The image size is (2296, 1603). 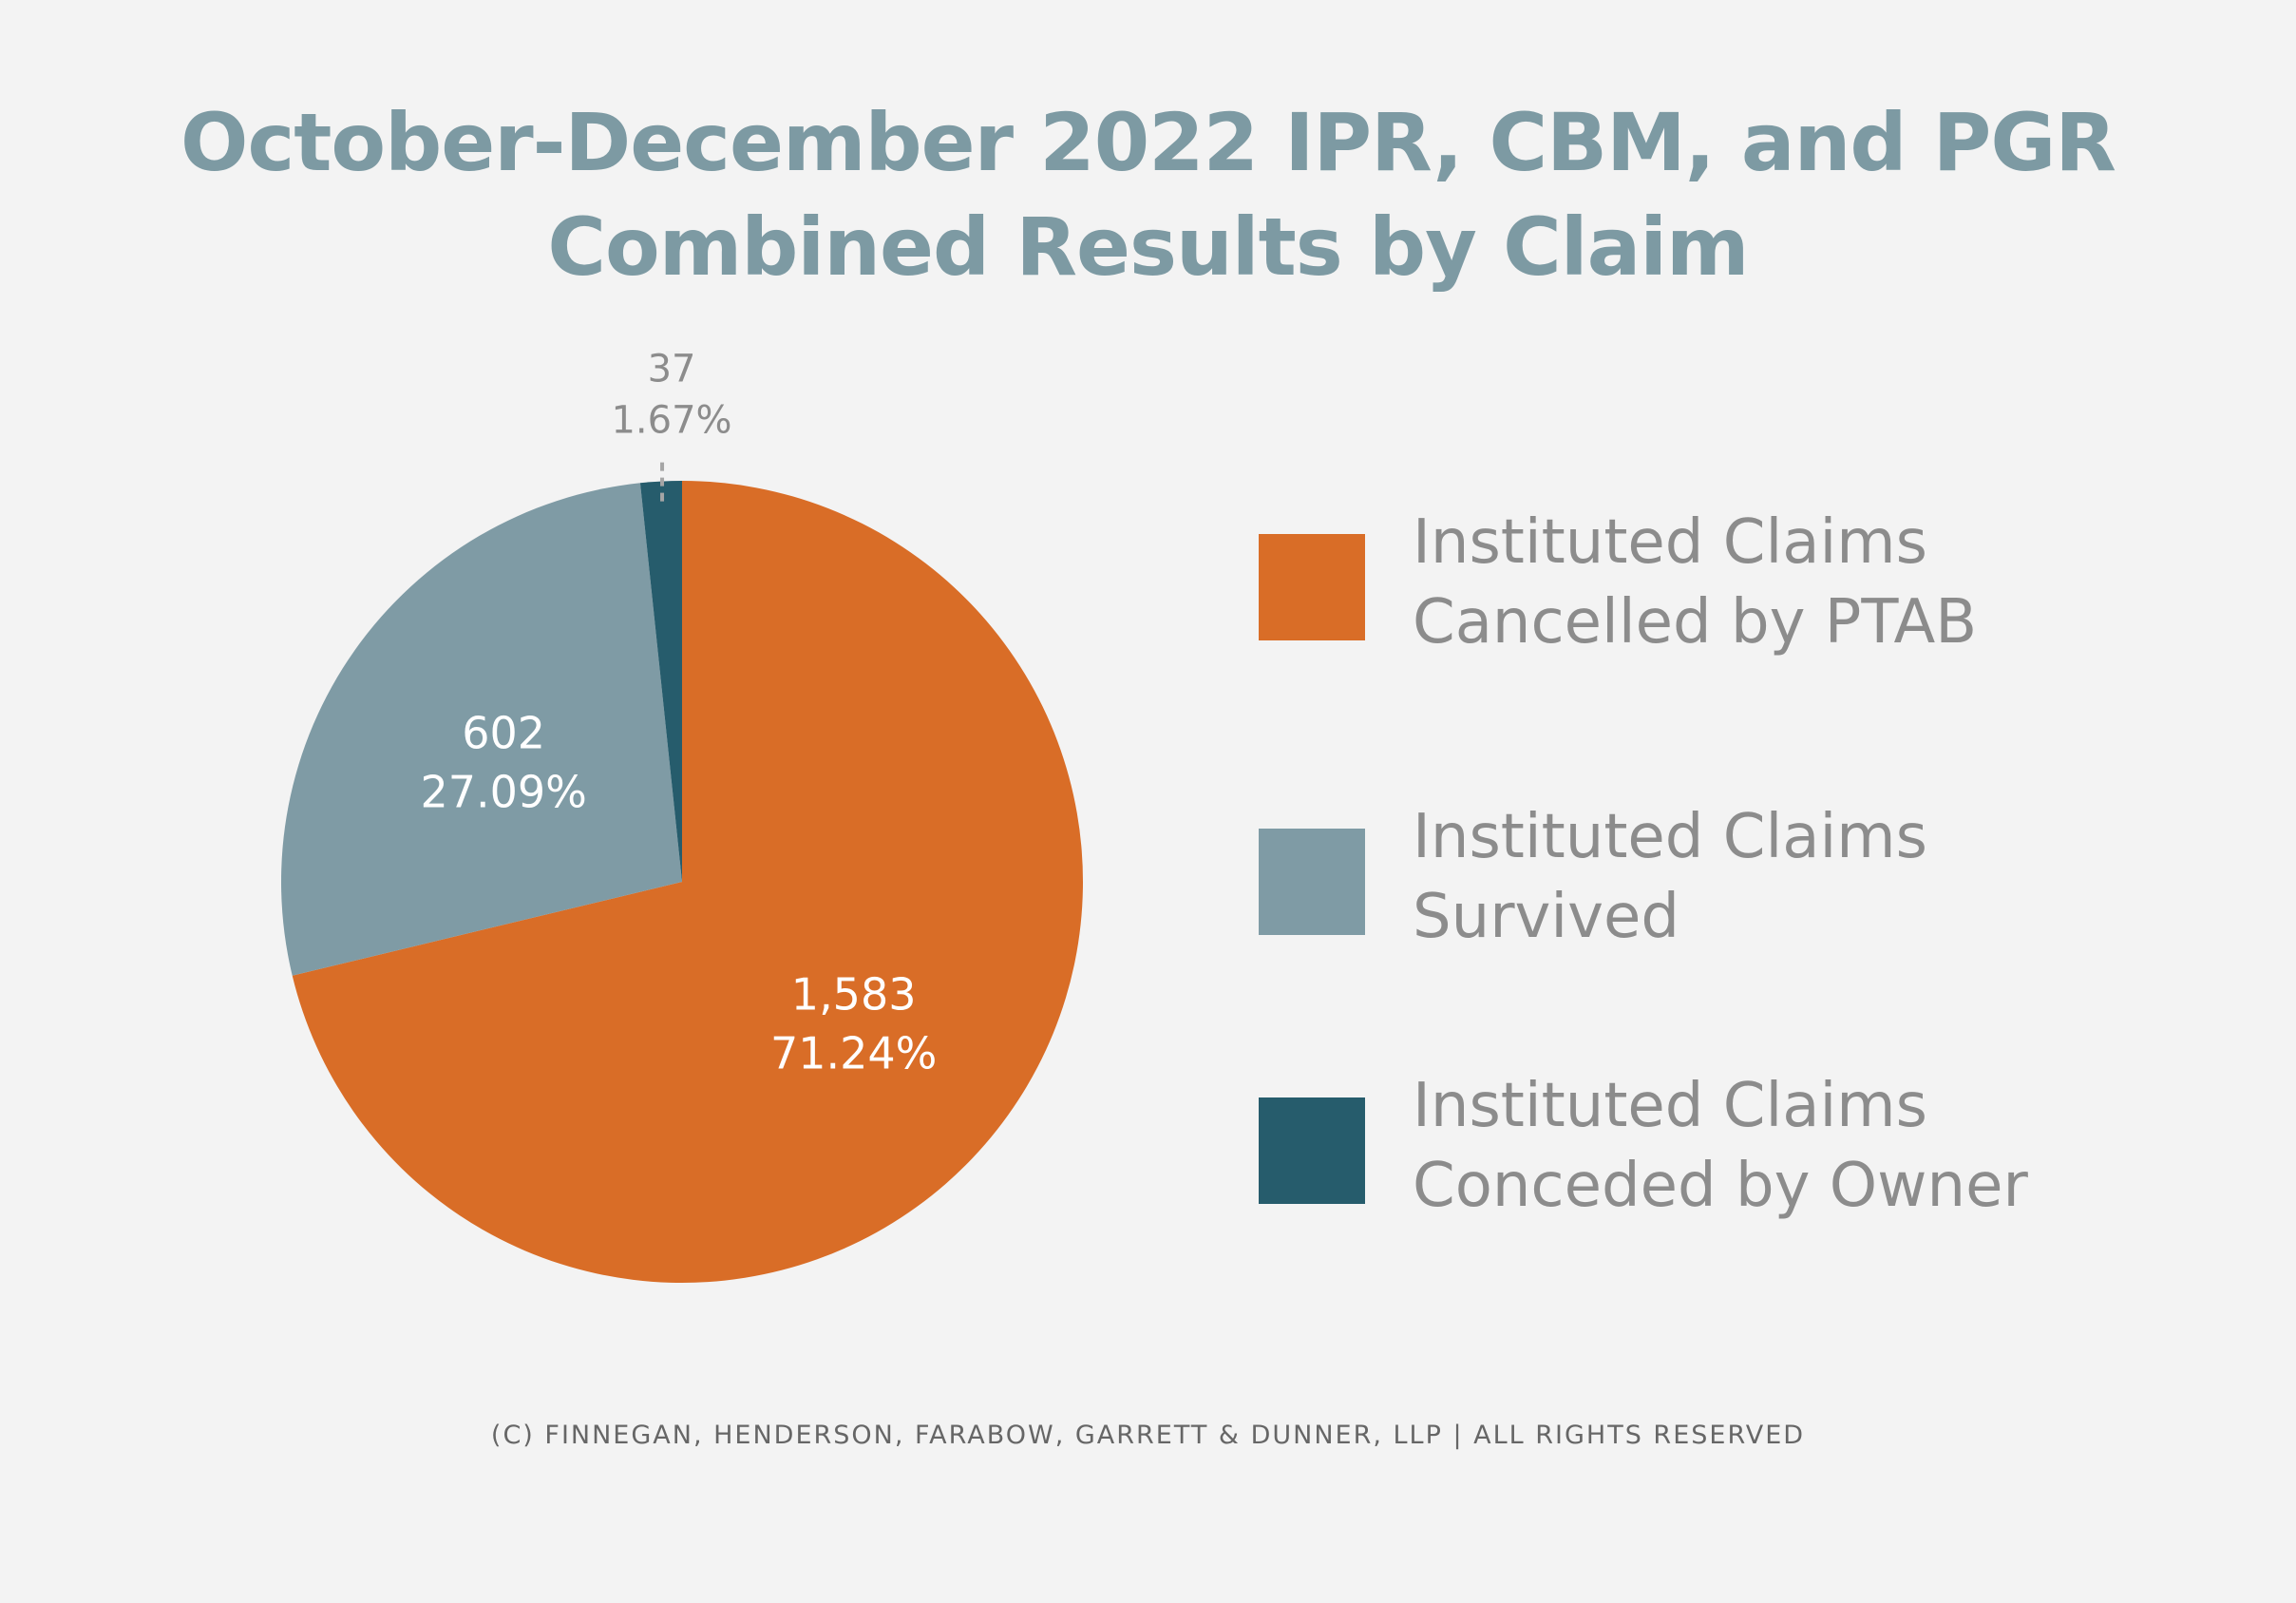 What do you see at coordinates (1546, 917) in the screenshot?
I see `legend-label-survived-line-2: Survived` at bounding box center [1546, 917].